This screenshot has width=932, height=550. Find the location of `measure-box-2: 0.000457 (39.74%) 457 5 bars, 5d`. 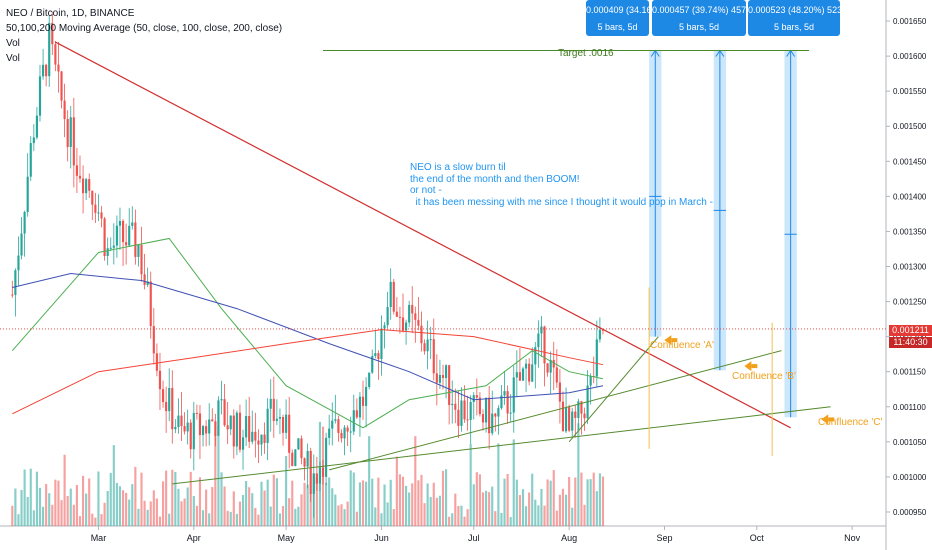

measure-box-2: 0.000457 (39.74%) 457 5 bars, 5d is located at coordinates (699, 18).